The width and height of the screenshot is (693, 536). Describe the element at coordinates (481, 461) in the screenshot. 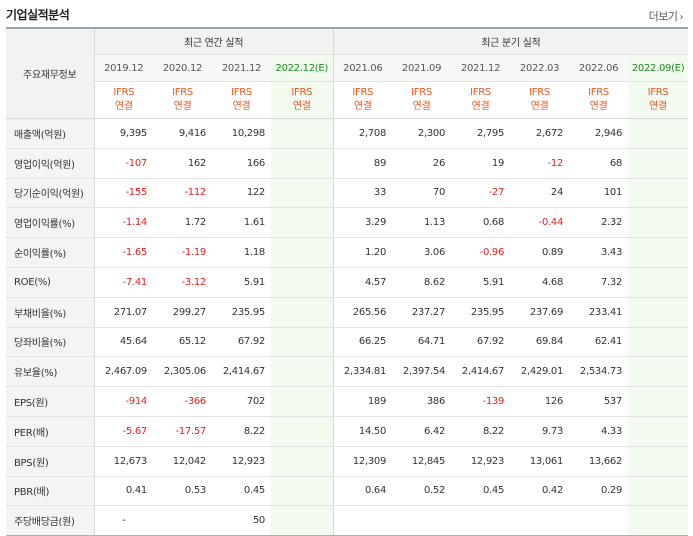

I see `quarter-cell: 12,923` at that location.